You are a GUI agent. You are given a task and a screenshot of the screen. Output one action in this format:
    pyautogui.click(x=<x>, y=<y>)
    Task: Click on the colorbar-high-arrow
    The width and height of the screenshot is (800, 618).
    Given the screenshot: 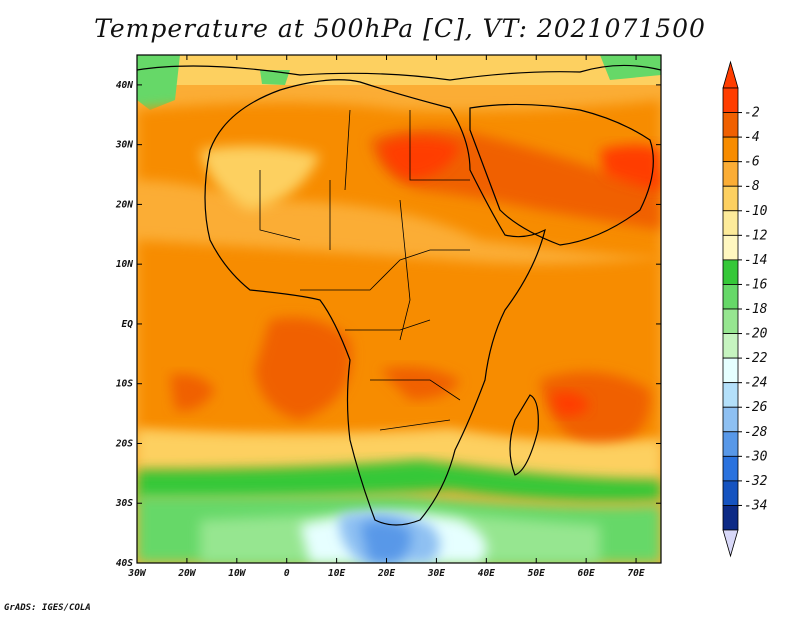 What is the action you would take?
    pyautogui.click(x=730, y=74)
    